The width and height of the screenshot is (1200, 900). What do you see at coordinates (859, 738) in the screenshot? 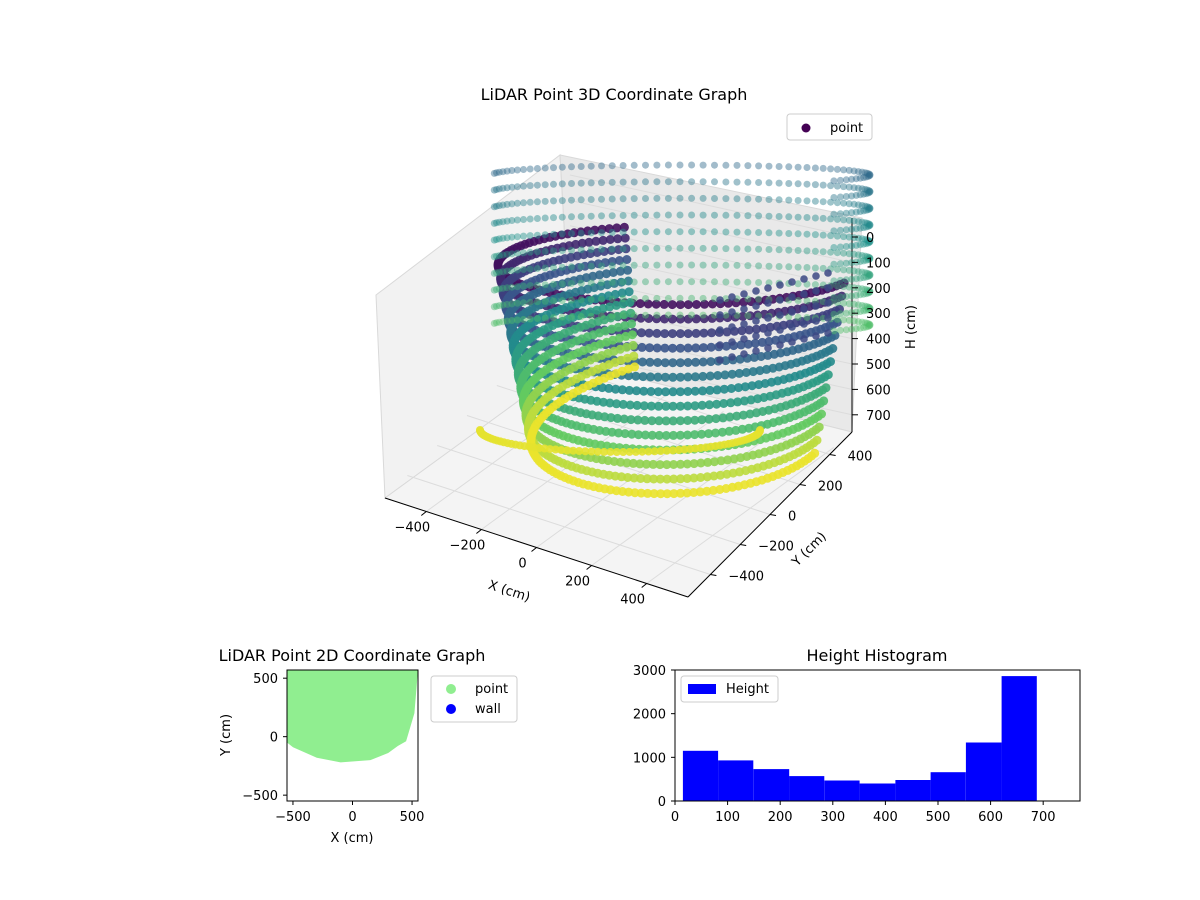
I see `histogram-bars` at bounding box center [859, 738].